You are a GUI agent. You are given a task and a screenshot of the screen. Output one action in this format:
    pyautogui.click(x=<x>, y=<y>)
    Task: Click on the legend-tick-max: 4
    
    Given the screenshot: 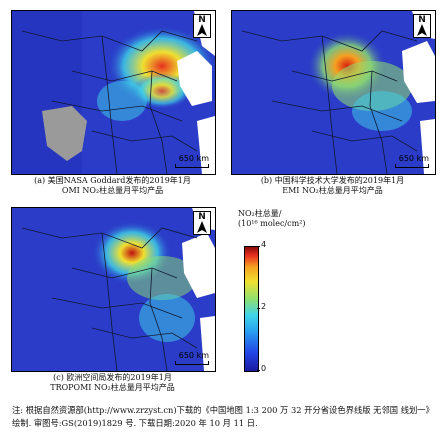 What is the action you would take?
    pyautogui.click(x=264, y=244)
    